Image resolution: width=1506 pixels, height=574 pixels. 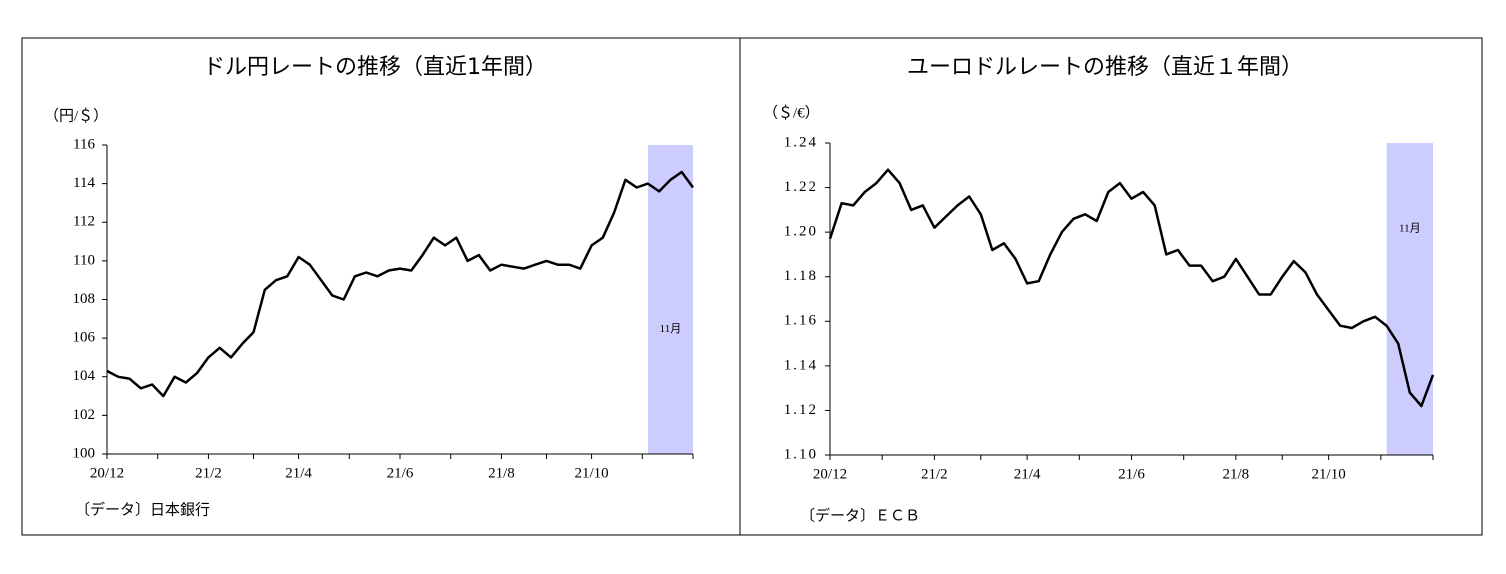 I want to click on source-note: 〔データ〕ＥＣＢ, so click(x=860, y=515).